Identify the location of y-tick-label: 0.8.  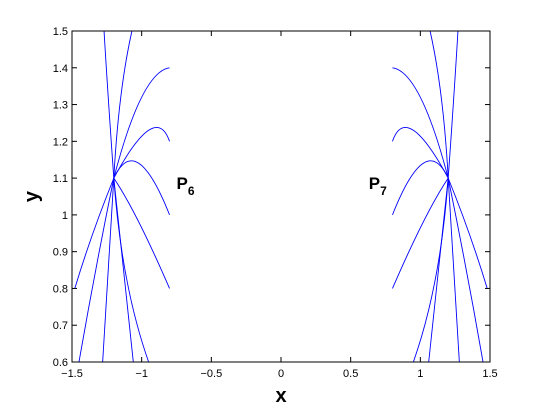
(60, 289).